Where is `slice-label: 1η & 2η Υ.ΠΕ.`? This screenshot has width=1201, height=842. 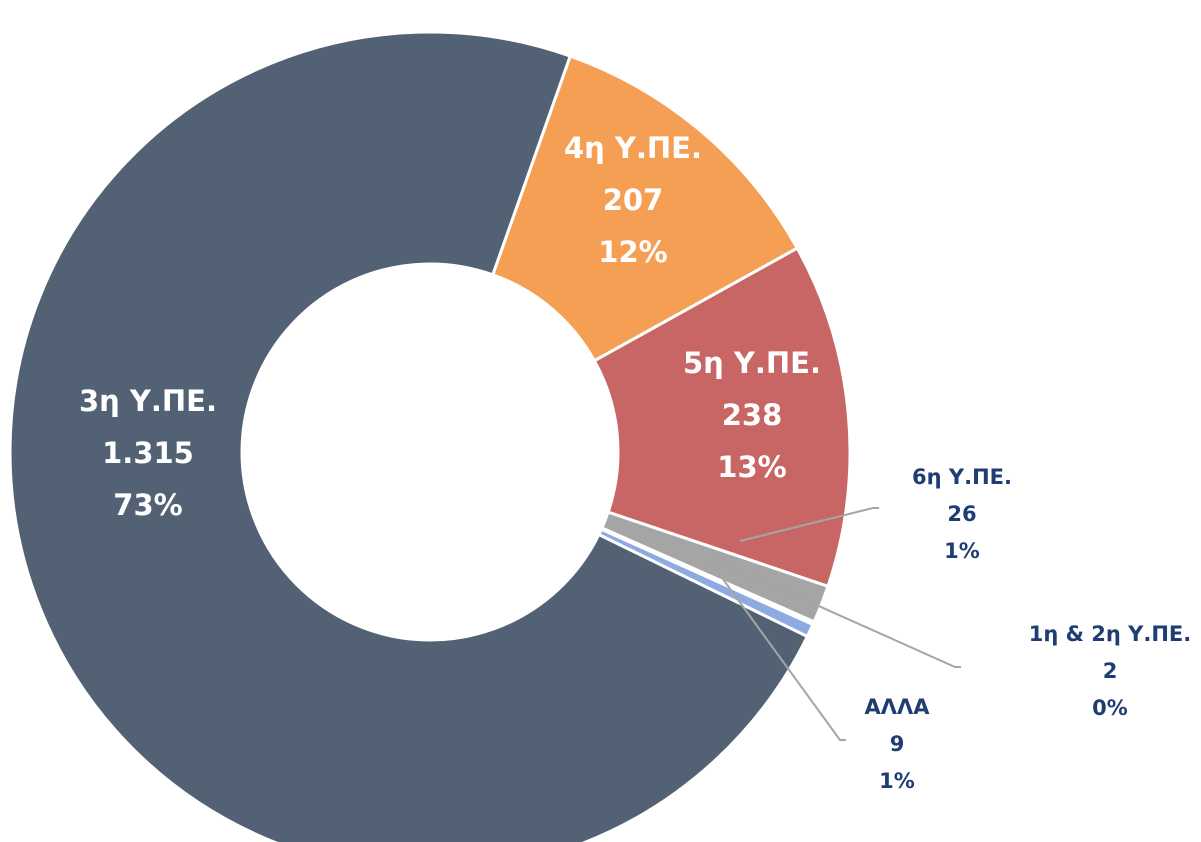 slice-label: 1η & 2η Υ.ΠΕ. is located at coordinates (1110, 634).